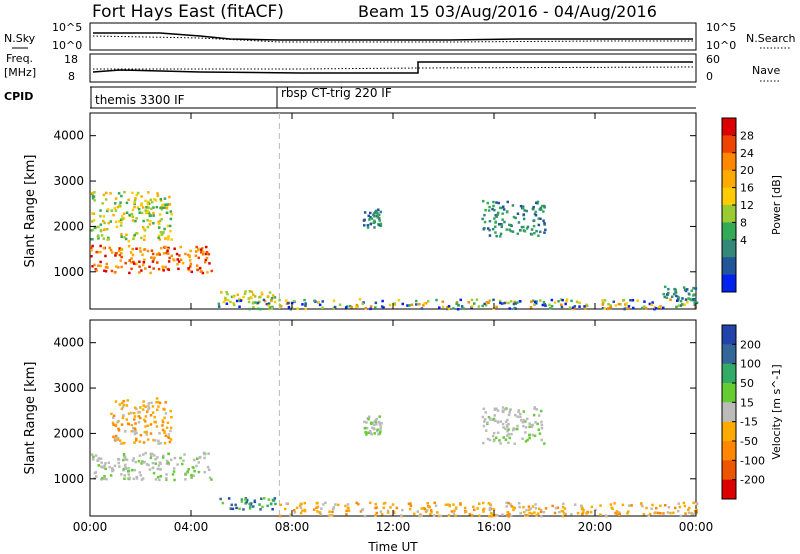 This screenshot has height=554, width=800. Describe the element at coordinates (729, 231) in the screenshot. I see `power-colorbar-swatch` at that location.